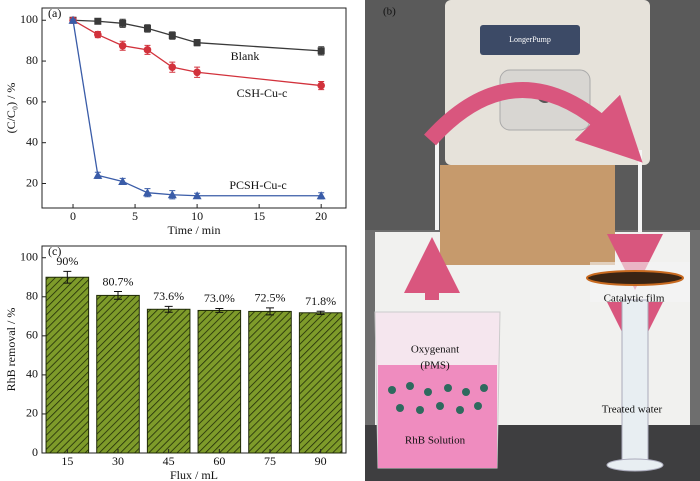  I want to click on panel-label: (a), so click(54, 13).